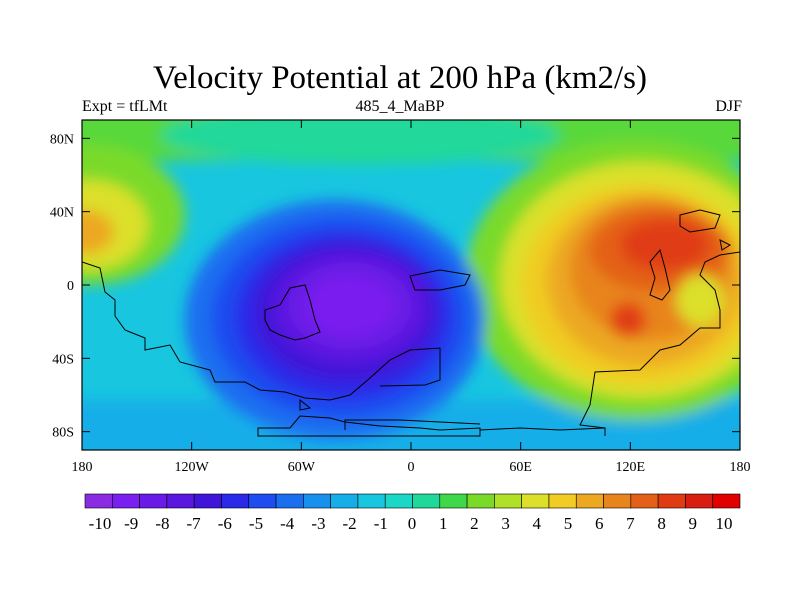 The width and height of the screenshot is (800, 600). What do you see at coordinates (131, 523) in the screenshot?
I see `colorbar-label: -9` at bounding box center [131, 523].